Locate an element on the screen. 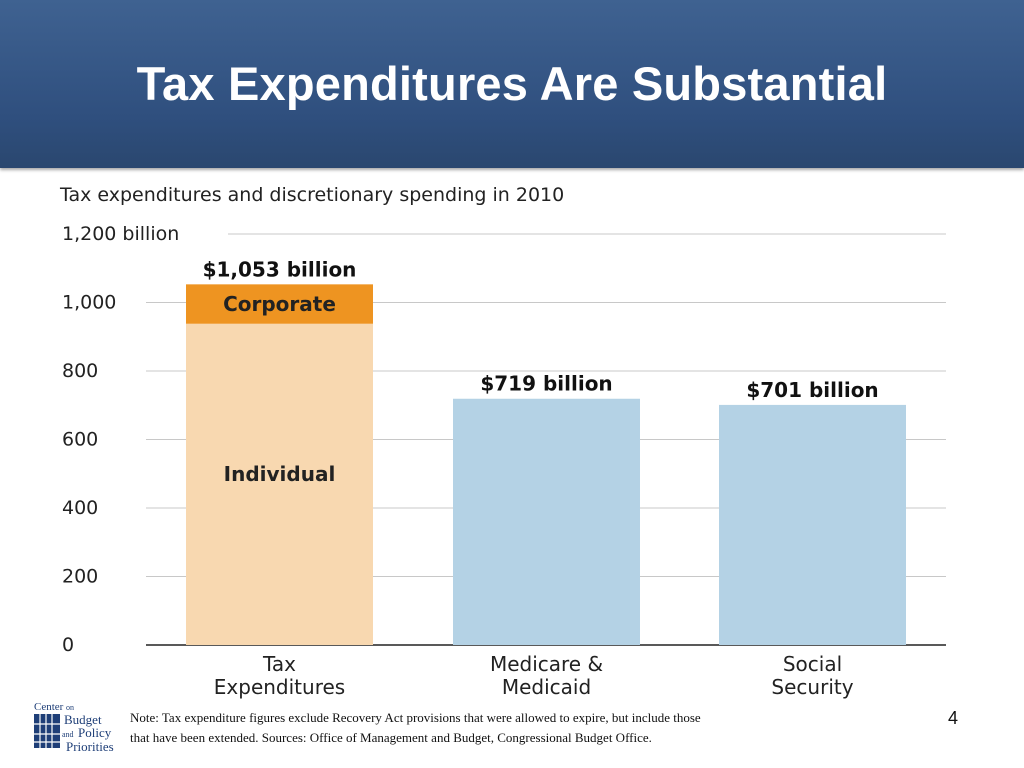  logo-text-priorities: Priorities is located at coordinates (90, 746).